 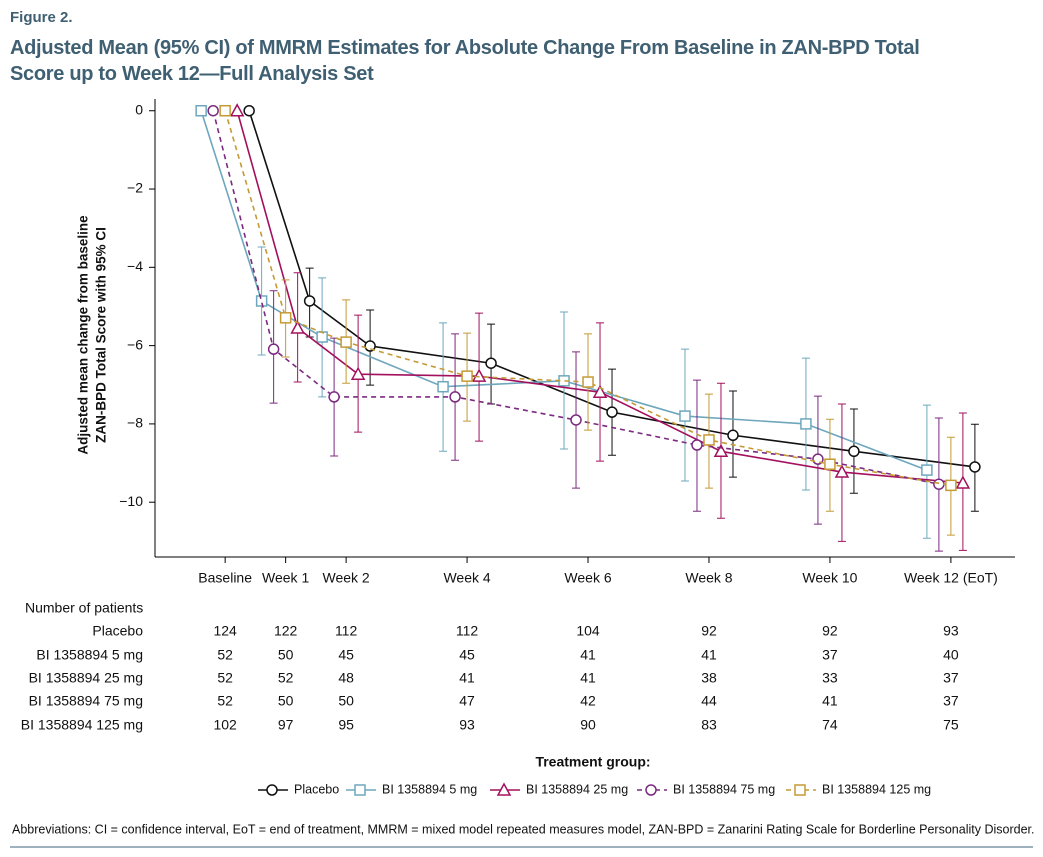 What do you see at coordinates (346, 578) in the screenshot?
I see `x-tick-label: Week 2` at bounding box center [346, 578].